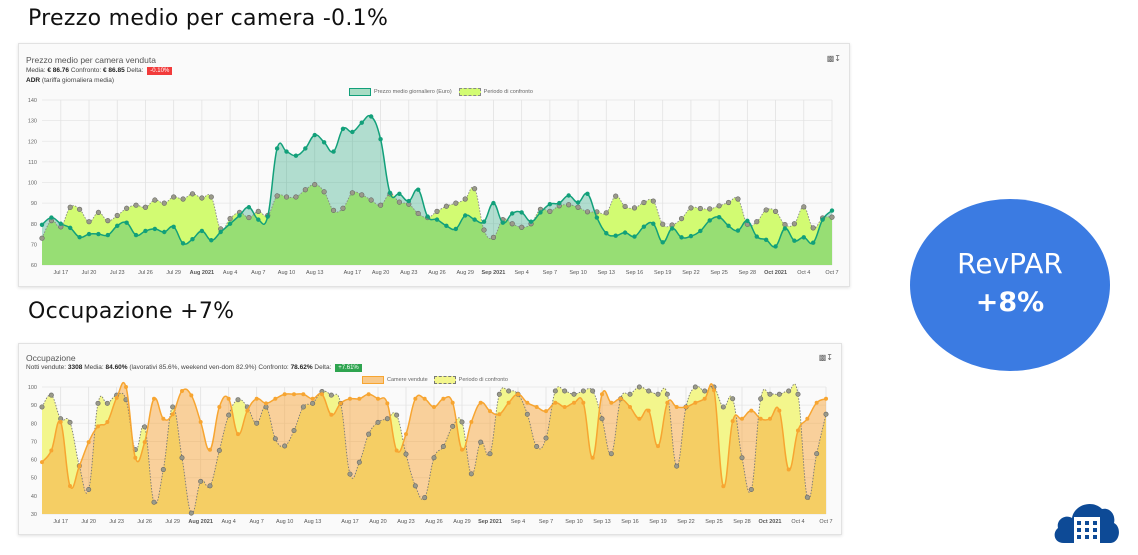 This screenshot has height=555, width=1138. I want to click on x-tick-label: Aug 4, so click(230, 273).